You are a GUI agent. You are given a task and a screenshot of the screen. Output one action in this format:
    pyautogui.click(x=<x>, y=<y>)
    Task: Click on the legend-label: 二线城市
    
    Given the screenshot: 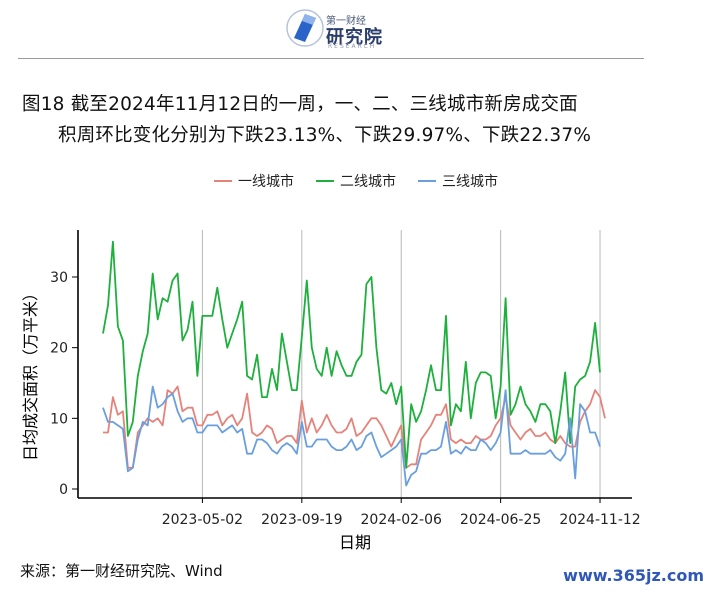 What is the action you would take?
    pyautogui.click(x=368, y=181)
    